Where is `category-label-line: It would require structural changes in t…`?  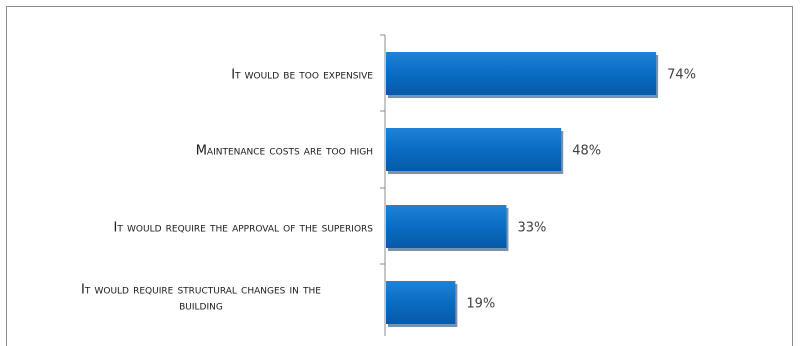
category-label-line: It would require structural changes in t… is located at coordinates (201, 290).